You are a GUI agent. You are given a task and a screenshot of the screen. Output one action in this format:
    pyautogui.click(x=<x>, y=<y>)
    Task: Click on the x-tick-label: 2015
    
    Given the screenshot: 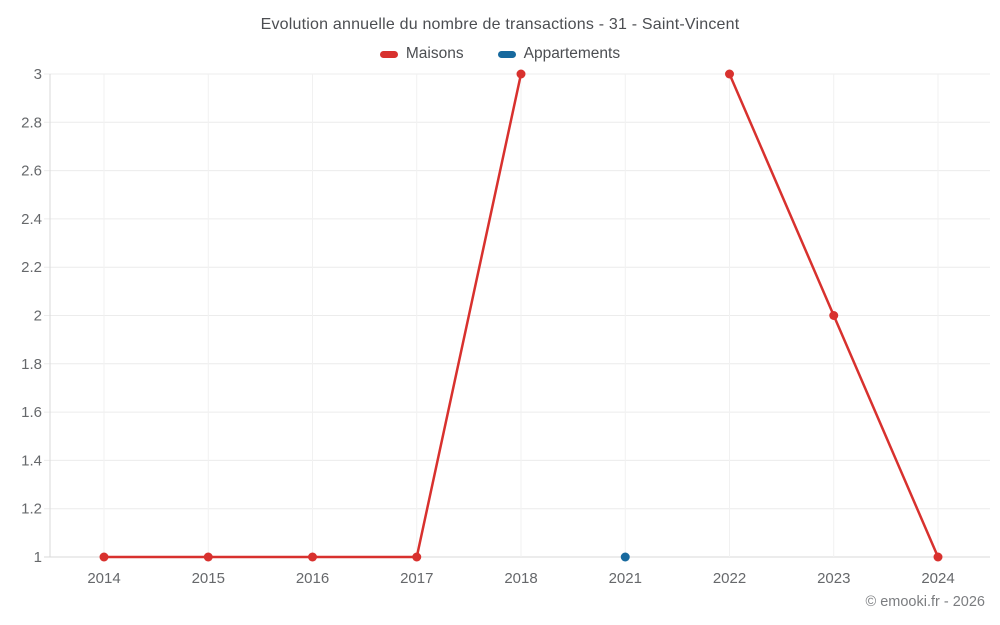 What is the action you would take?
    pyautogui.click(x=208, y=578)
    